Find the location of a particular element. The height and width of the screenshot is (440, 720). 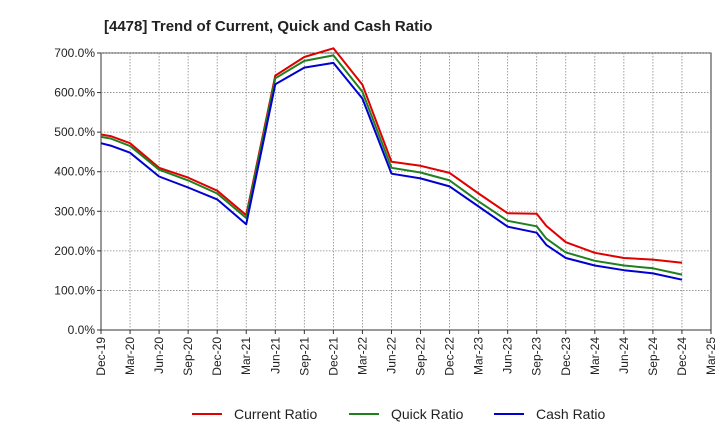

x-tick-label: Jun-23 is located at coordinates (508, 355).